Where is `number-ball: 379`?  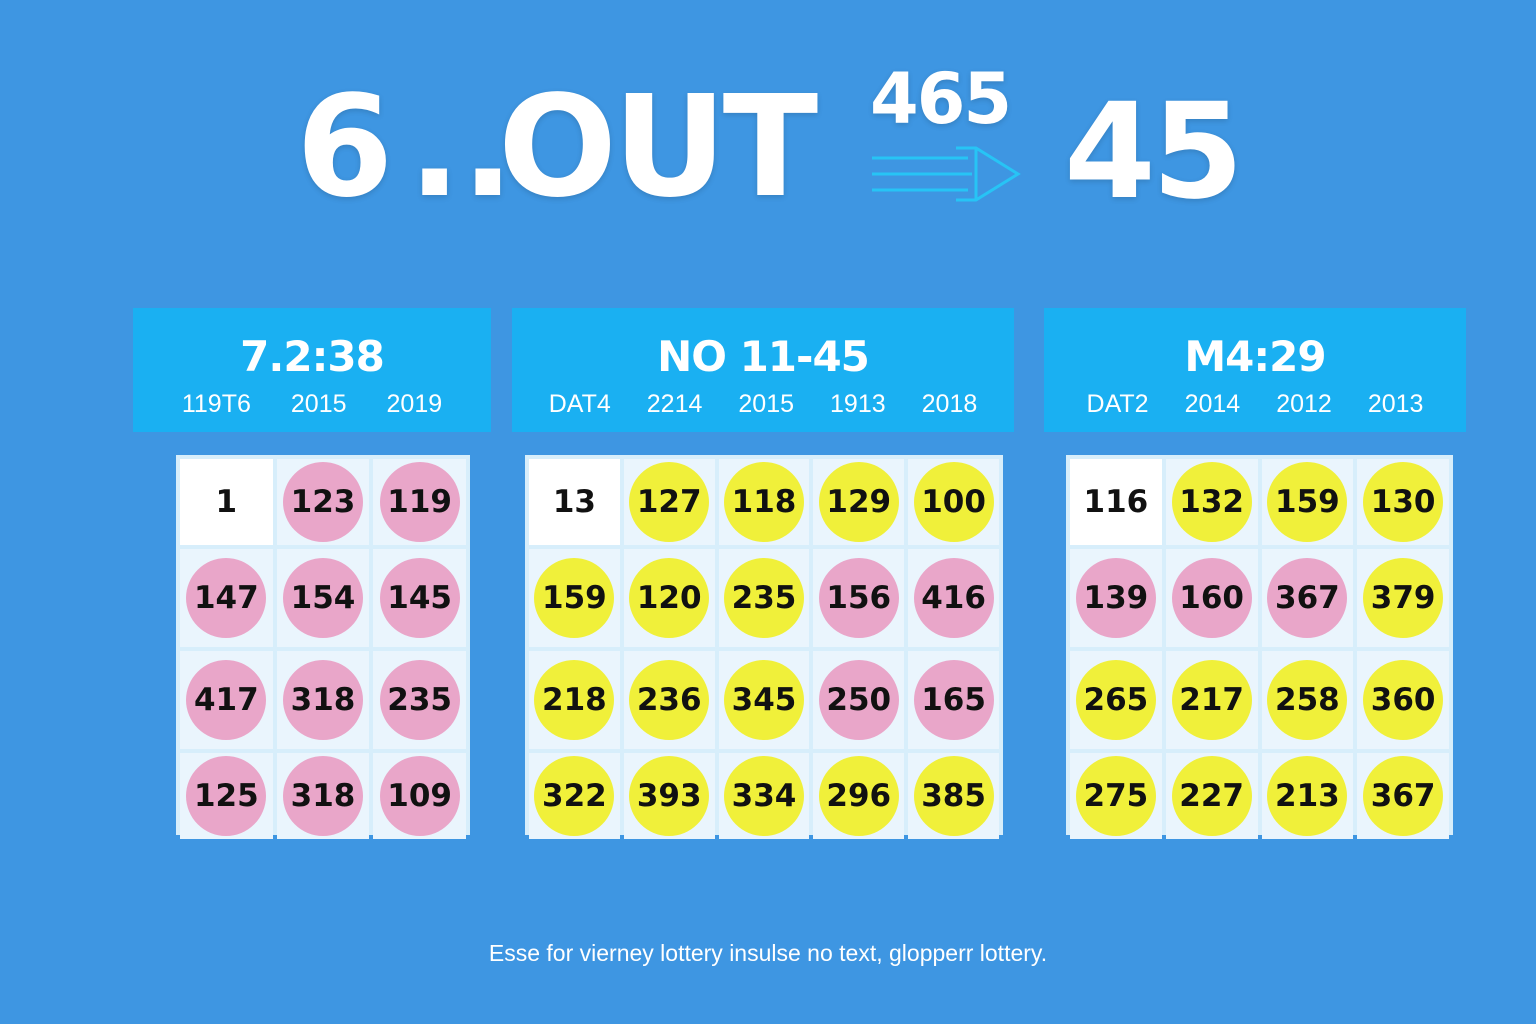
number-ball: 379 is located at coordinates (1403, 598).